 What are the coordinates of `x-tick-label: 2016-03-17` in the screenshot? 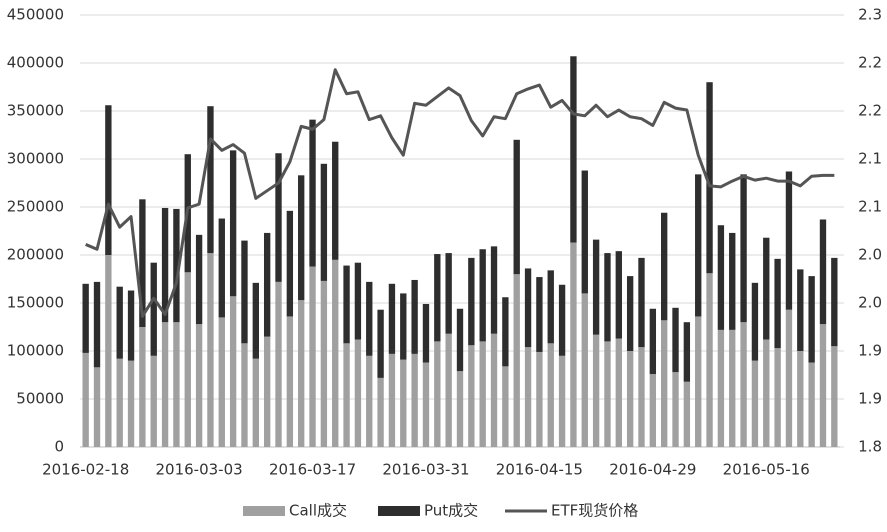 It's located at (312, 470).